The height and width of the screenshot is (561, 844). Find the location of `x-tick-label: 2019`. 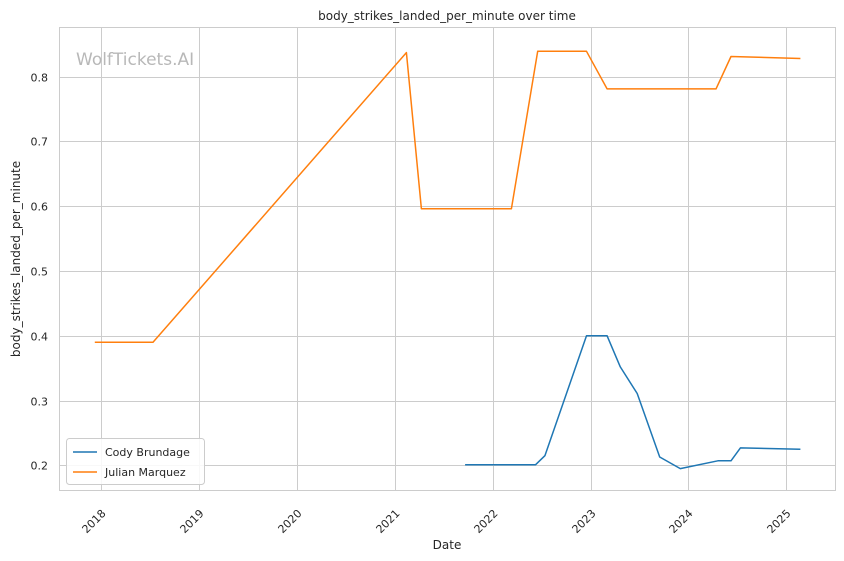

x-tick-label: 2019 is located at coordinates (192, 521).